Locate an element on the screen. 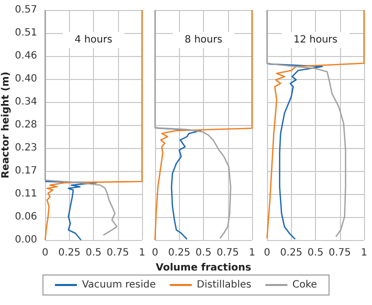 The image size is (372, 305). y-tick-label: 0.57 is located at coordinates (26, 10).